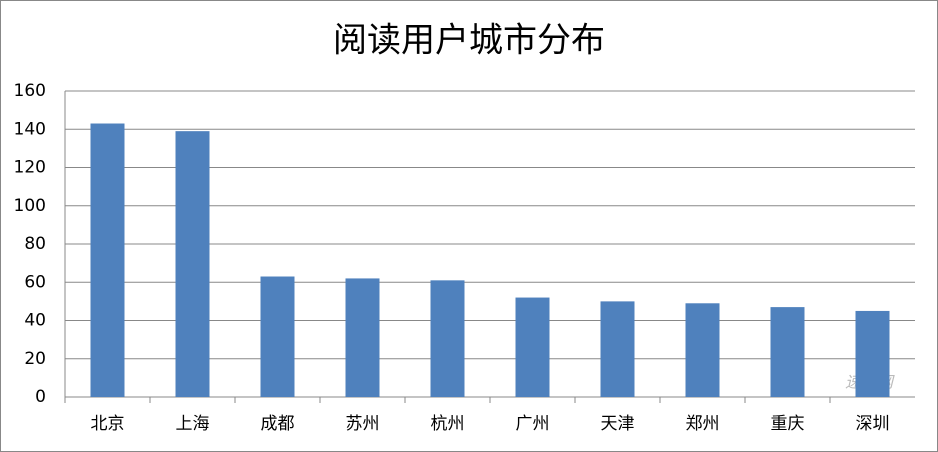 The height and width of the screenshot is (452, 938). Describe the element at coordinates (363, 424) in the screenshot. I see `x-tick-label: 苏州` at that location.